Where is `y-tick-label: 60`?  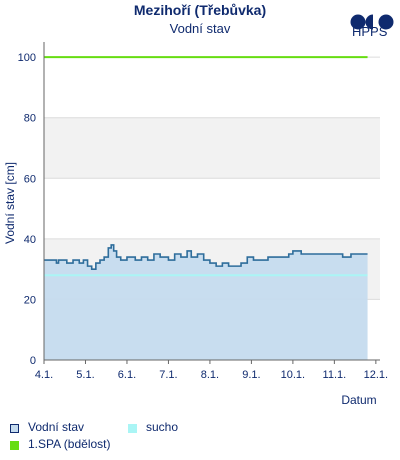 y-tick-label: 60 is located at coordinates (30, 179).